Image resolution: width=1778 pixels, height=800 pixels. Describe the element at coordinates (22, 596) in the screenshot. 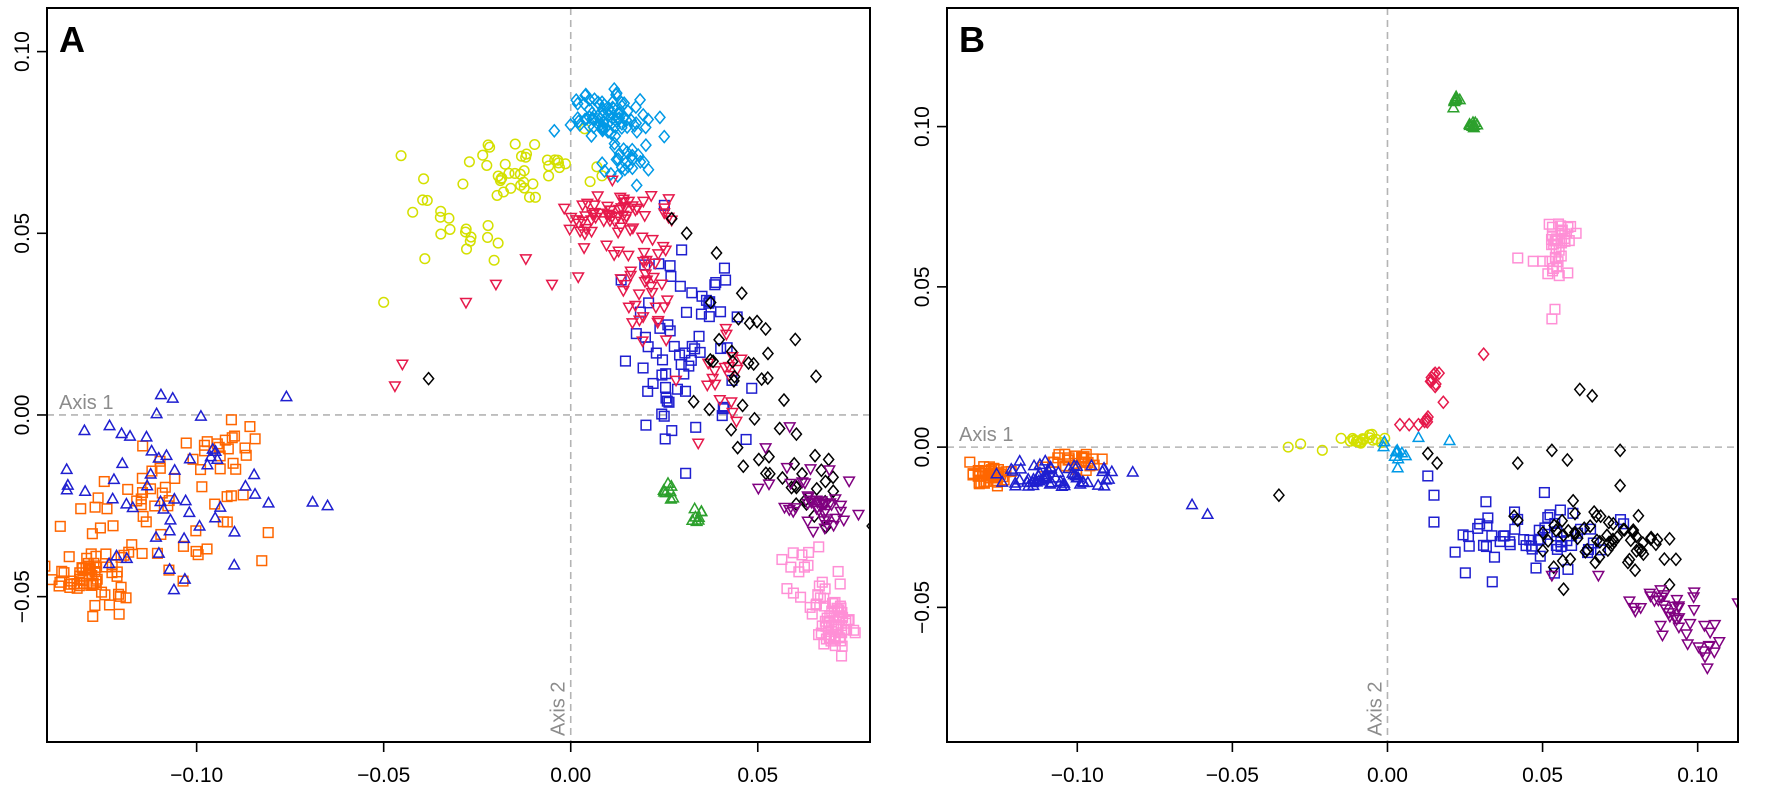

I see `y-tick-label: −0.05` at that location.